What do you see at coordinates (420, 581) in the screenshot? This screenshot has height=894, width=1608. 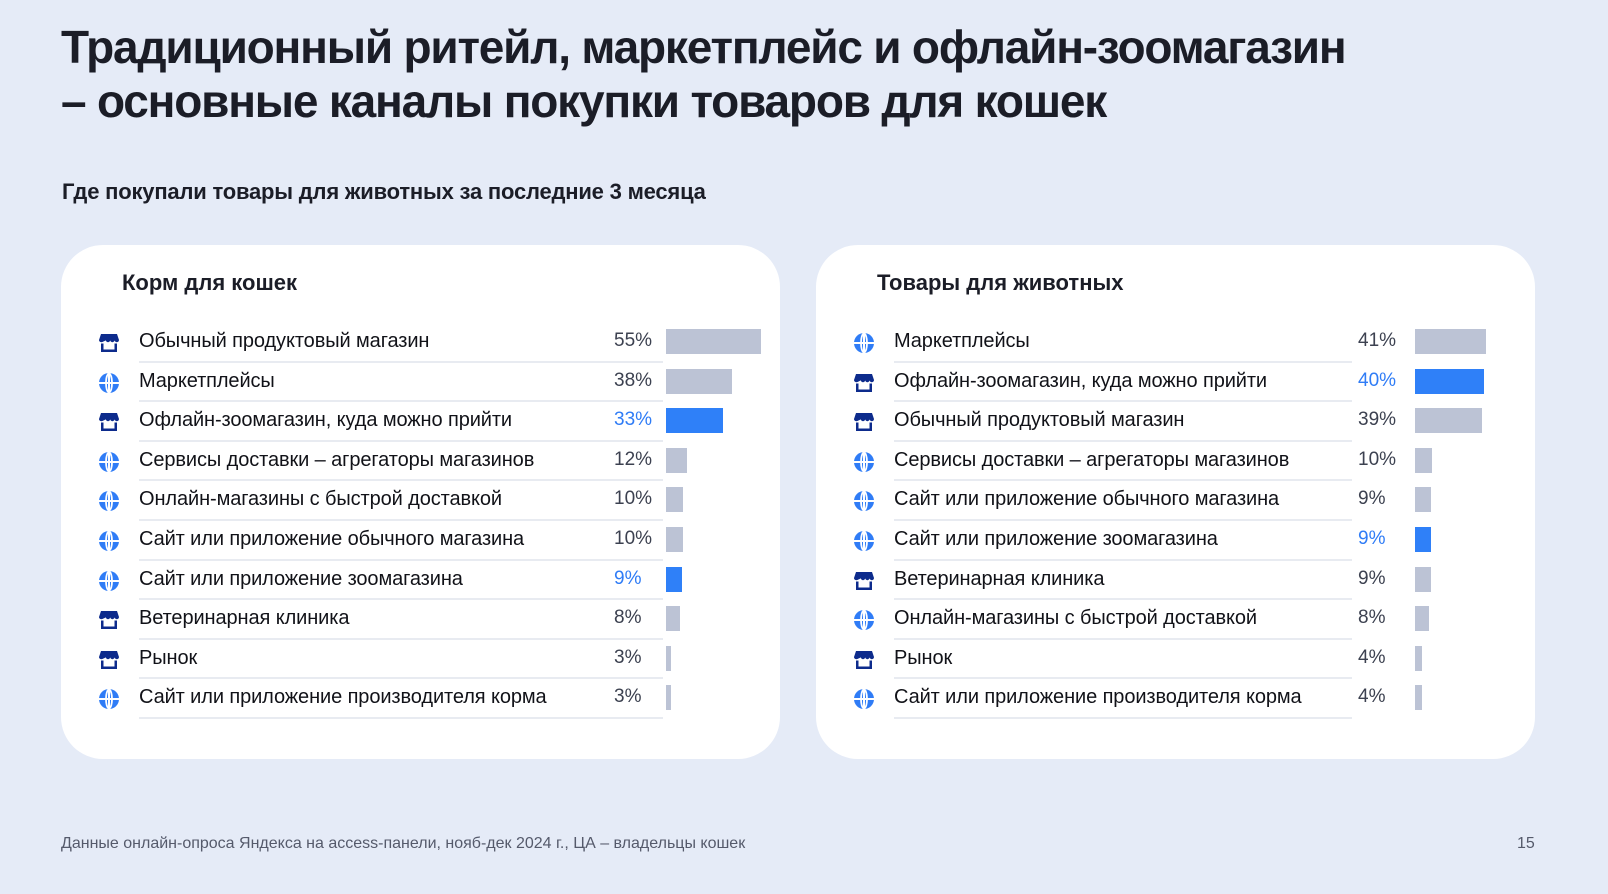 I see `list-item: Сайт или приложение зоомагазина 9%` at bounding box center [420, 581].